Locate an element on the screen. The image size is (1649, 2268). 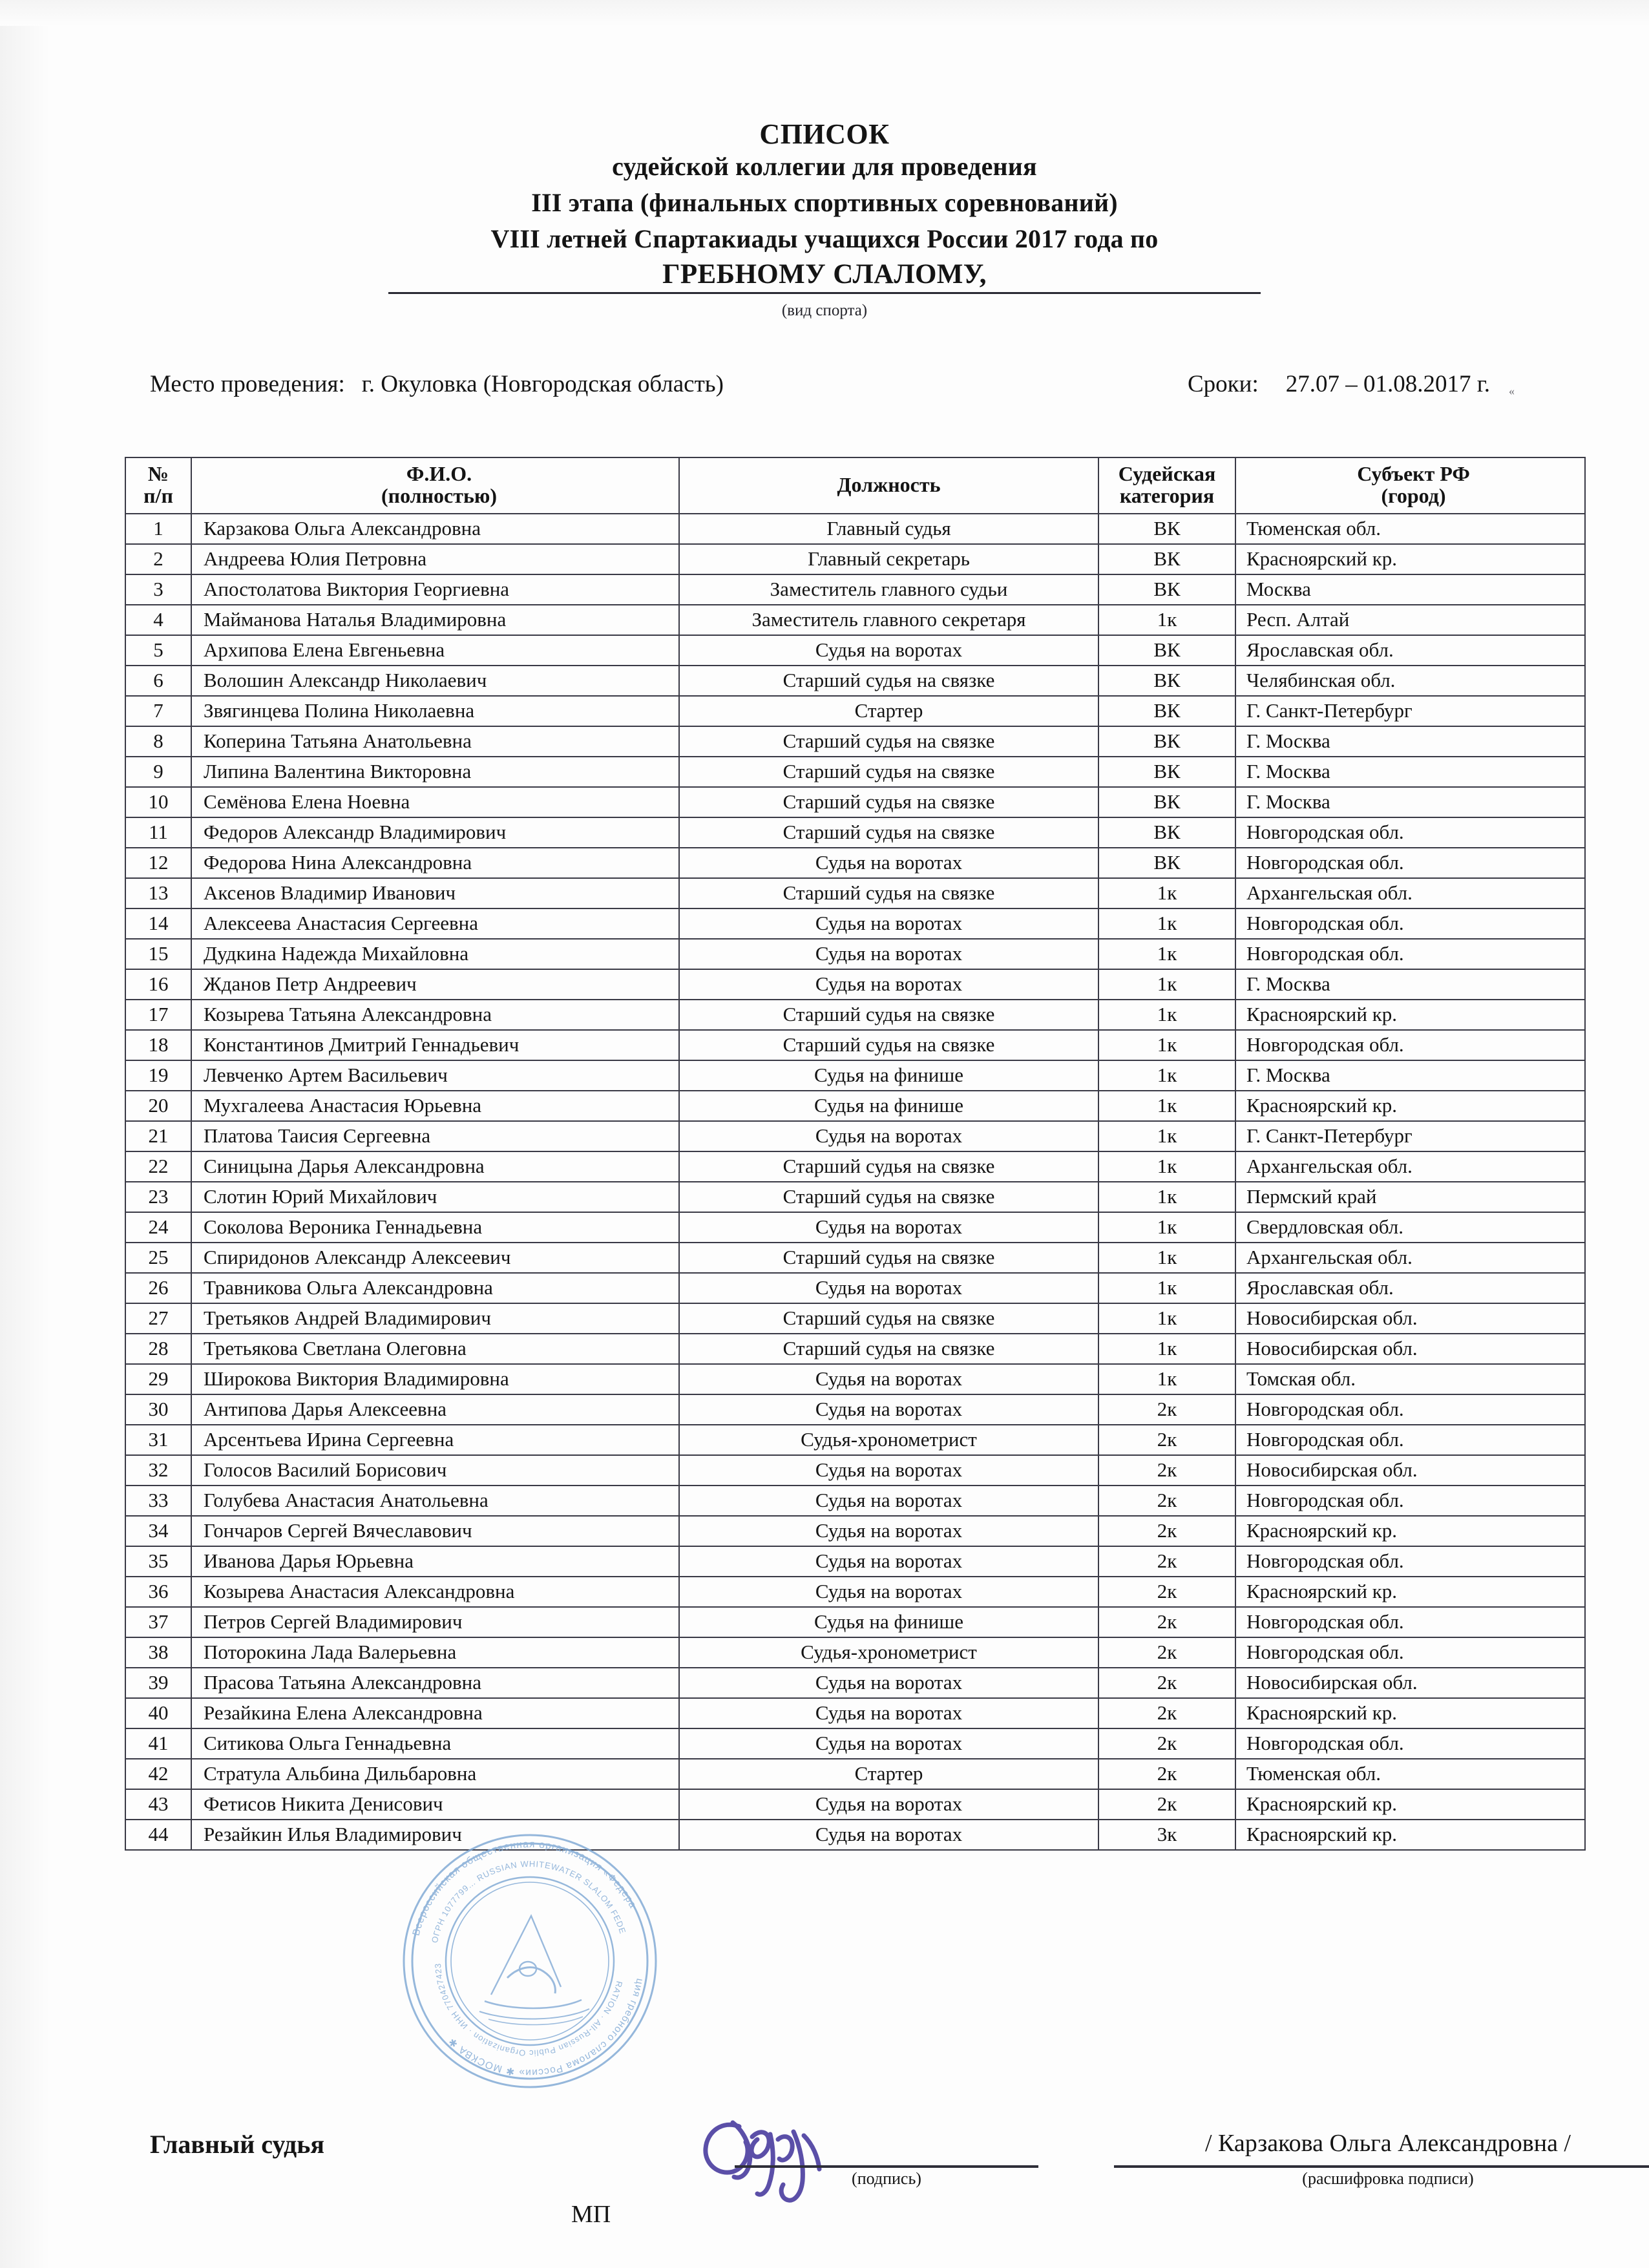
cell-fio: Карзакова Ольга Александровна is located at coordinates (435, 529).